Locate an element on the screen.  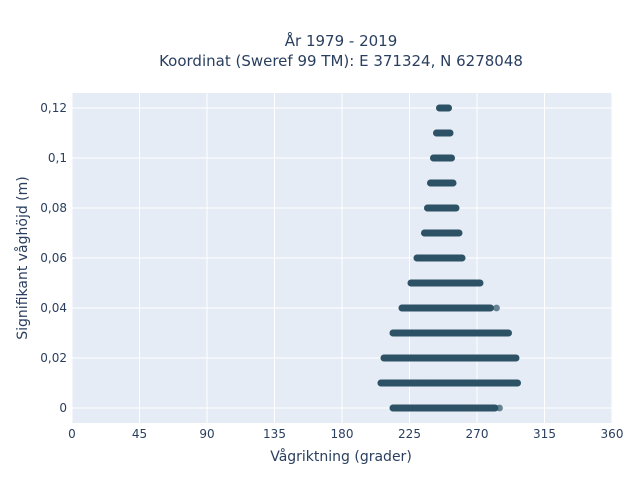
x-tick-label: 135 is located at coordinates (274, 434).